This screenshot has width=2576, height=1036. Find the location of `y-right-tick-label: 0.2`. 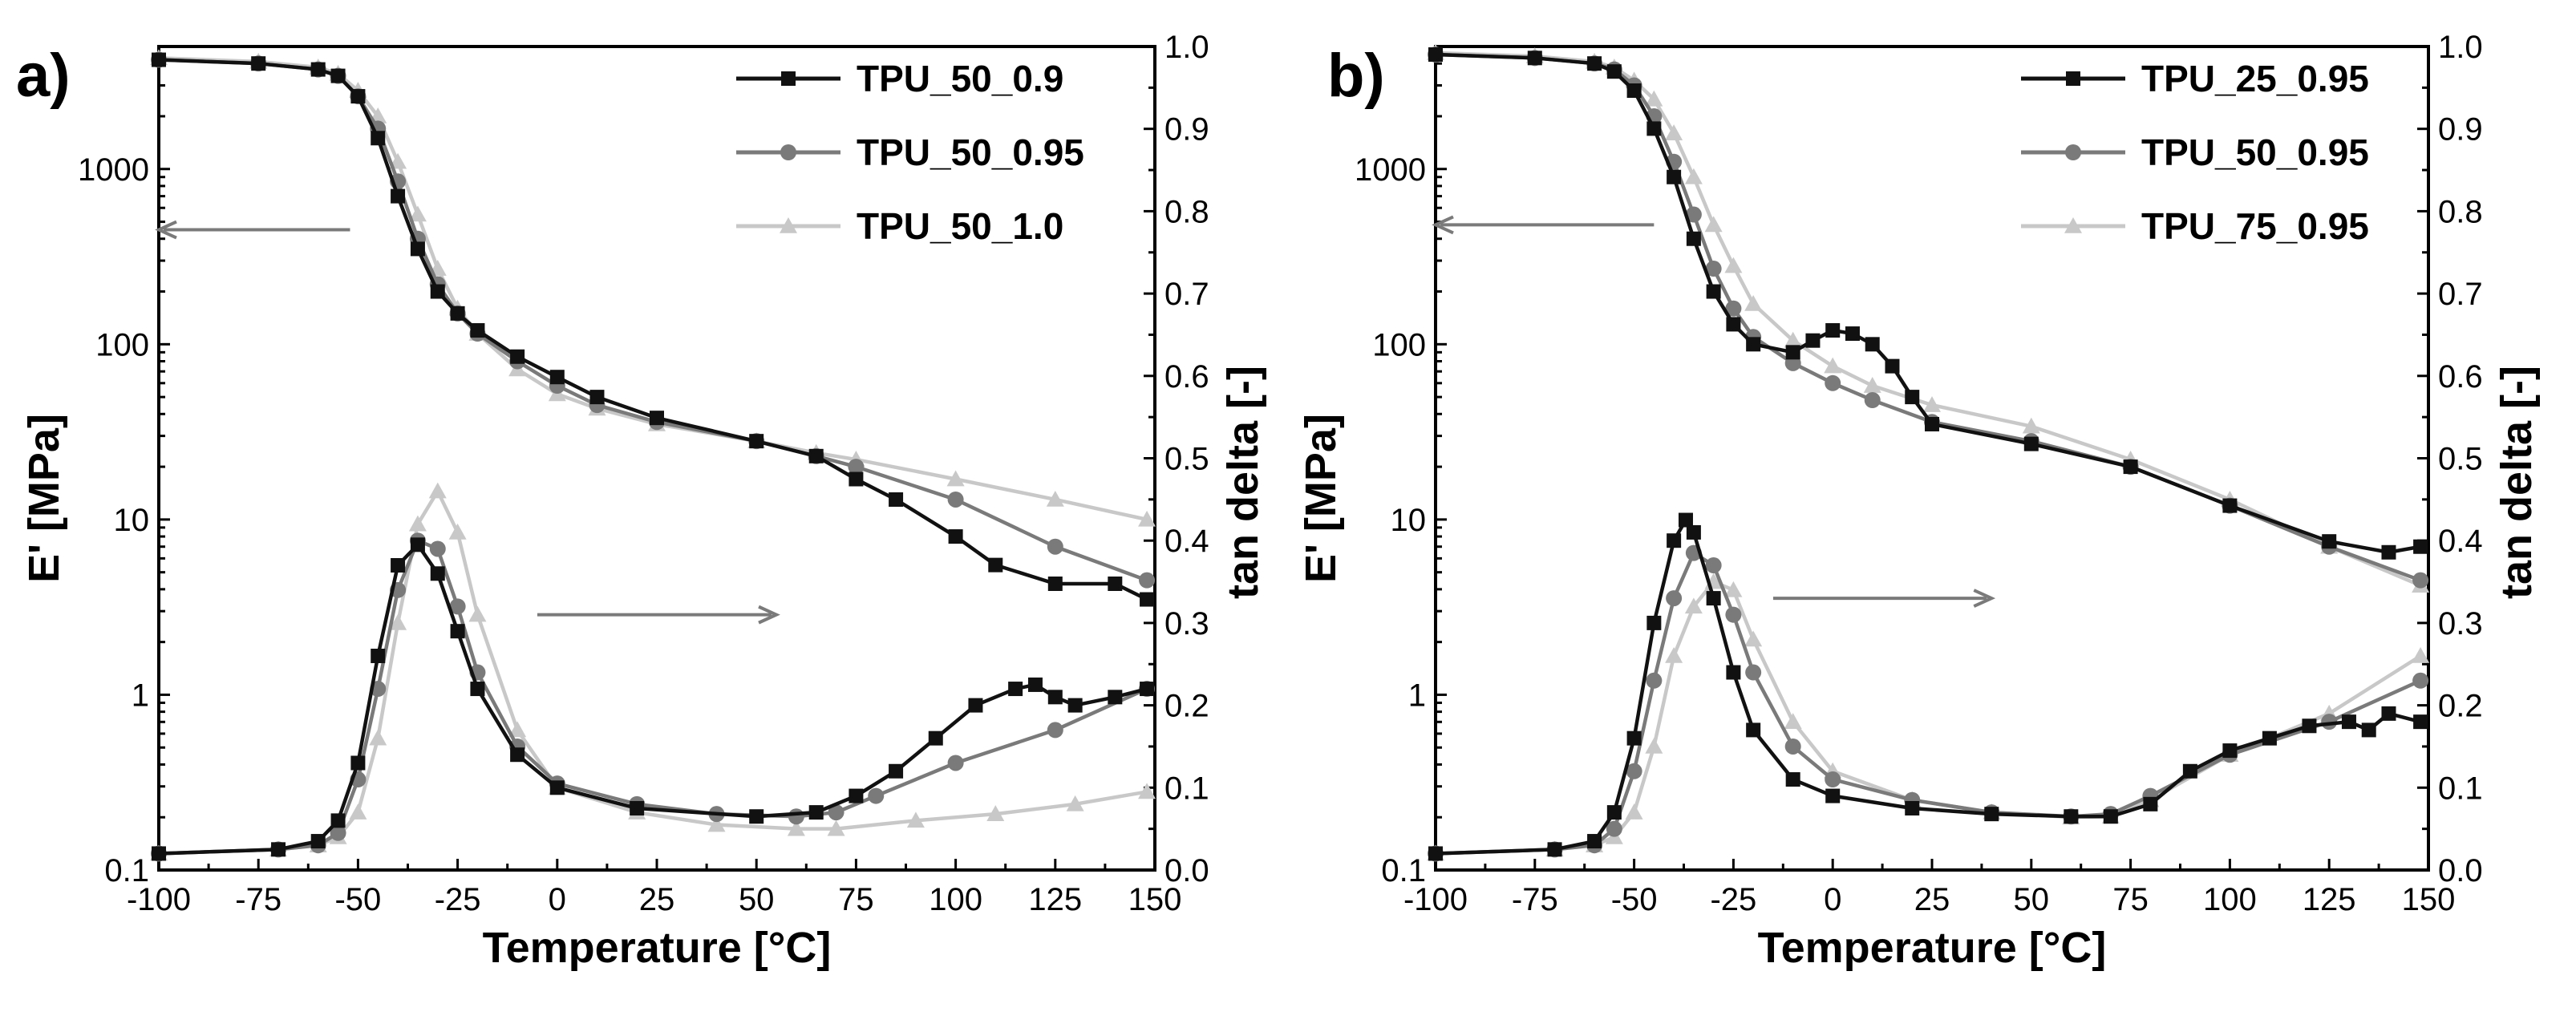

y-right-tick-label: 0.2 is located at coordinates (1186, 706).